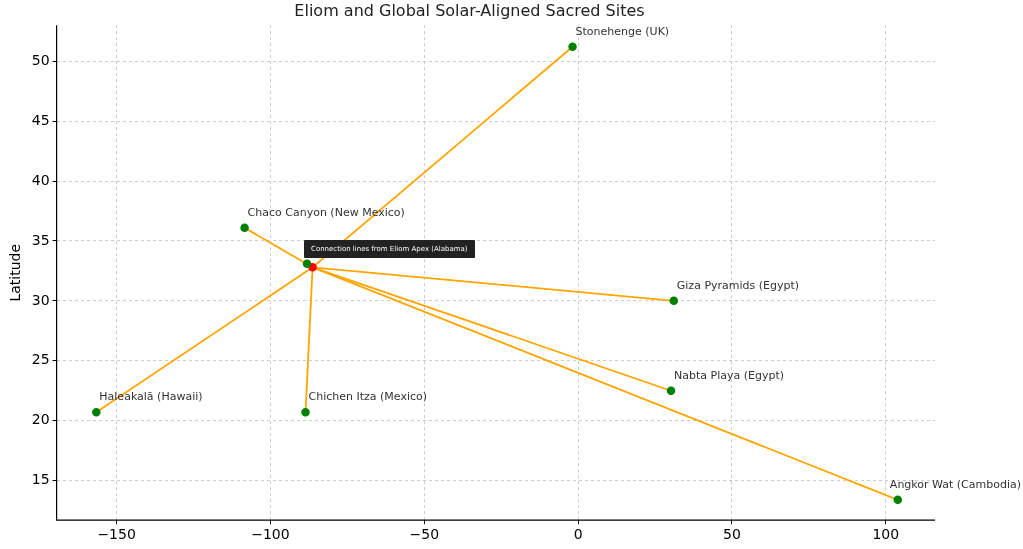 The width and height of the screenshot is (1023, 549). Describe the element at coordinates (886, 534) in the screenshot. I see `x-tick-label: 100` at that location.